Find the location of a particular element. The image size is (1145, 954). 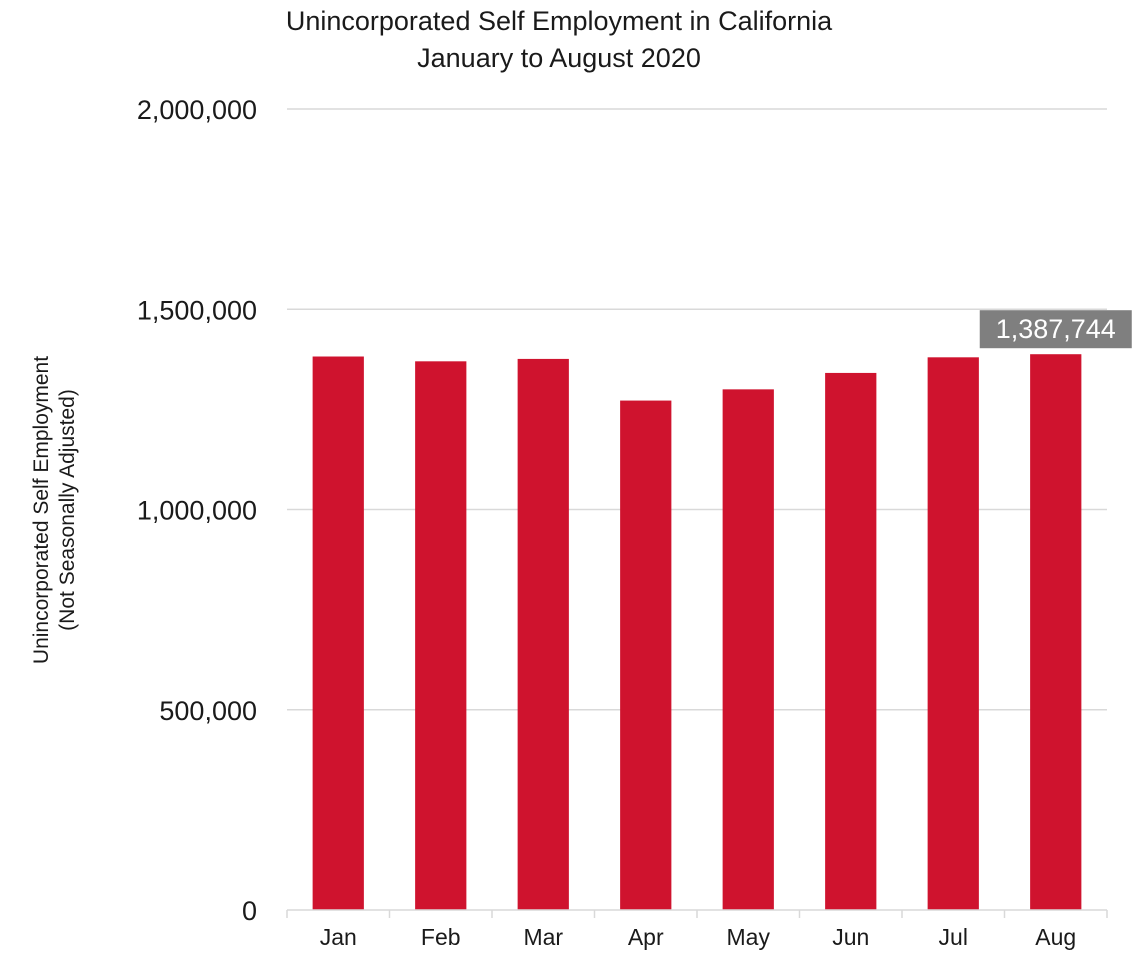

x-tick-label: Mar is located at coordinates (543, 937).